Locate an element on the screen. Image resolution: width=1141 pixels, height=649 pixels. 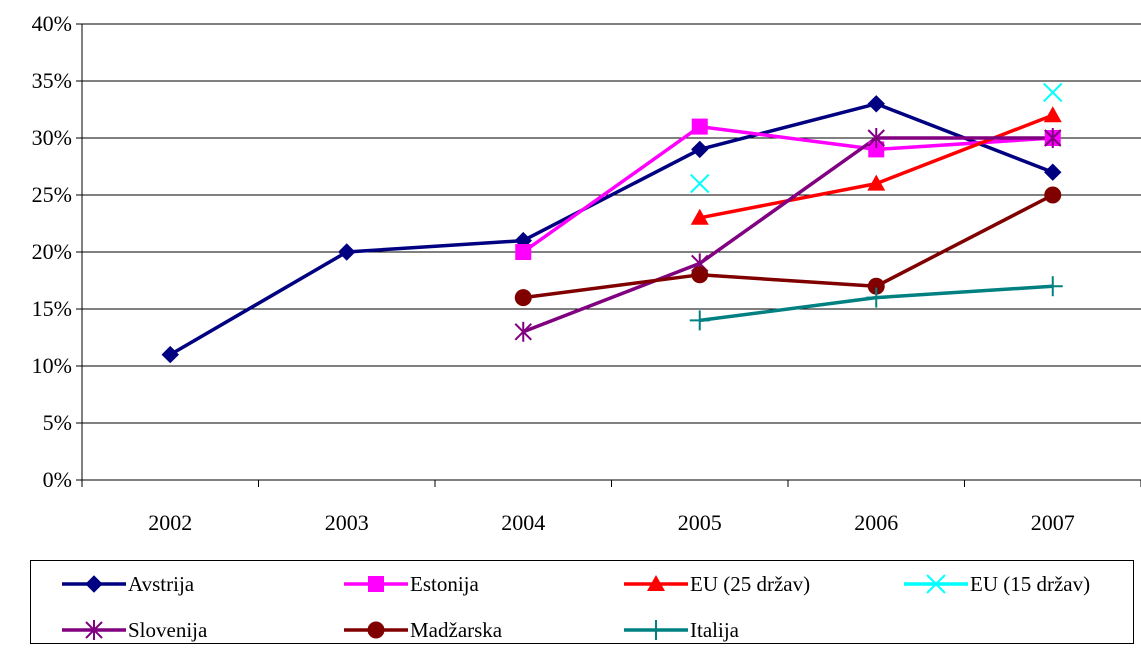
legend-item-eu-15-dr-av: EU (15 držav) is located at coordinates (997, 584).